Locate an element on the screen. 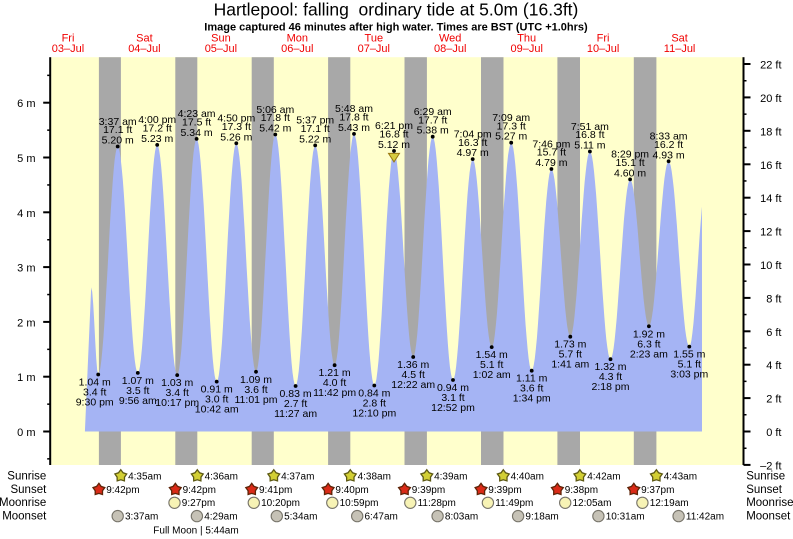 This screenshot has height=539, width=793. svg-text: 0.91 m is located at coordinates (217, 390).